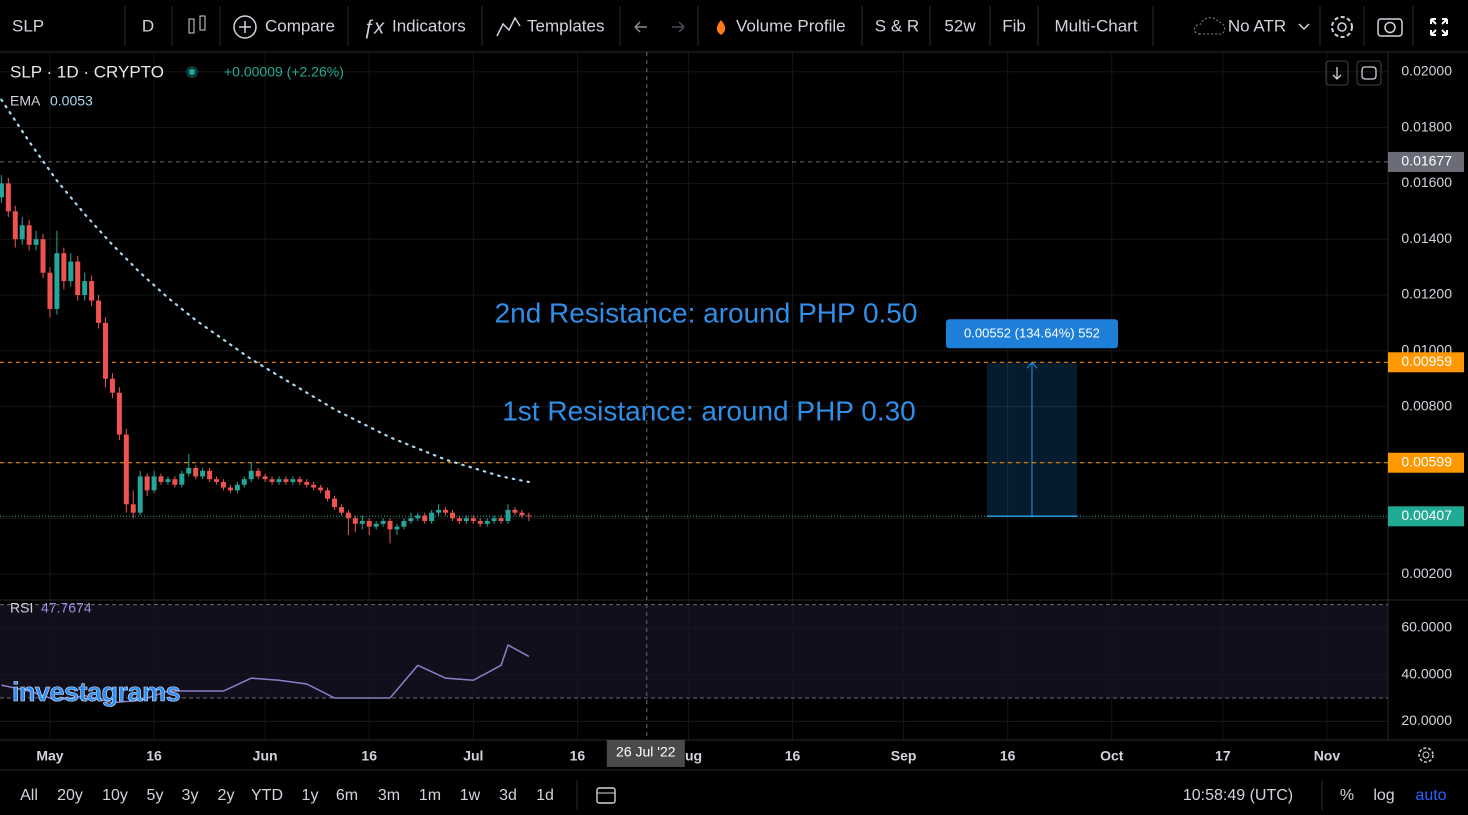 This screenshot has height=815, width=1468. I want to click on reset-button, so click(1369, 73).